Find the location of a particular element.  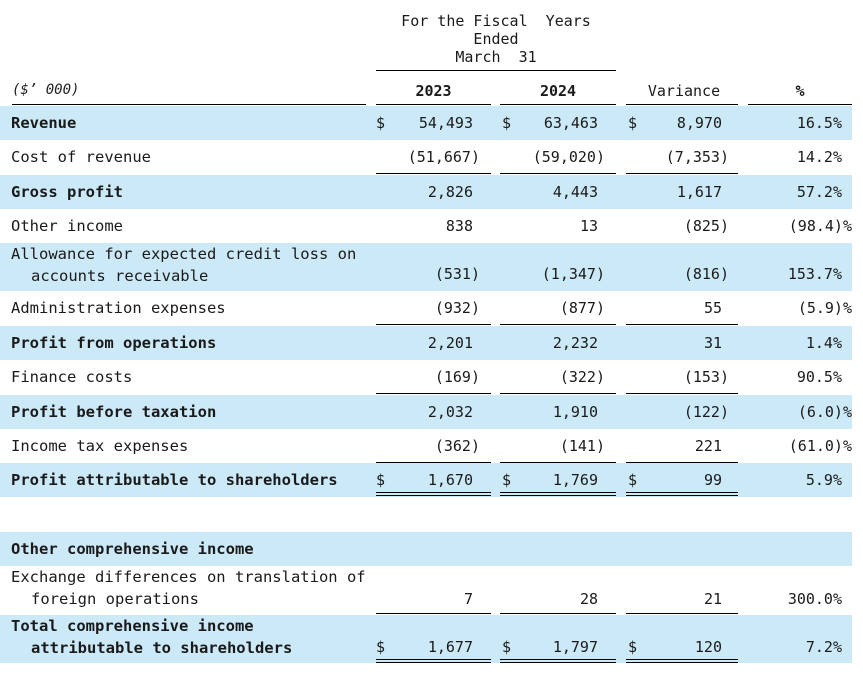

row-label: Revenue is located at coordinates (44, 123).